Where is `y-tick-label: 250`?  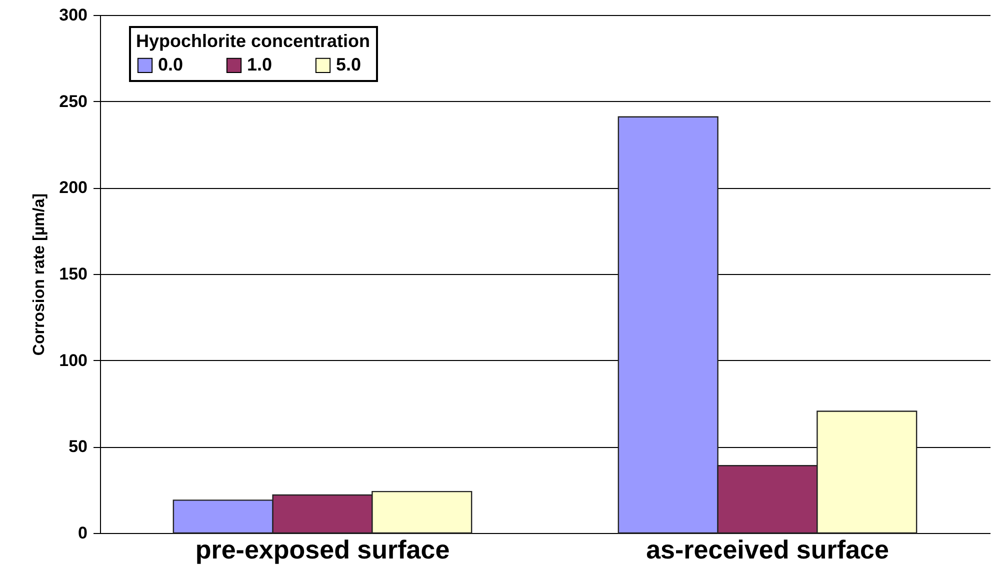
y-tick-label: 250 is located at coordinates (73, 101).